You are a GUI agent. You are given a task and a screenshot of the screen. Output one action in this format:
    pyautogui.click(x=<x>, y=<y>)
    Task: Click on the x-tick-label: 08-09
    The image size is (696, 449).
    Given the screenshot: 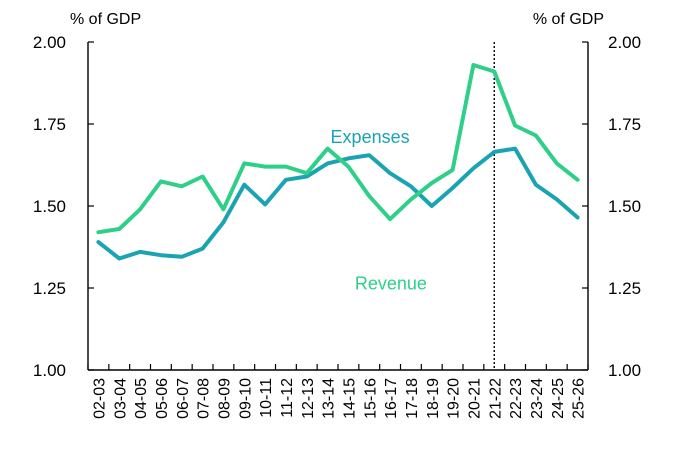 What is the action you would take?
    pyautogui.click(x=224, y=398)
    